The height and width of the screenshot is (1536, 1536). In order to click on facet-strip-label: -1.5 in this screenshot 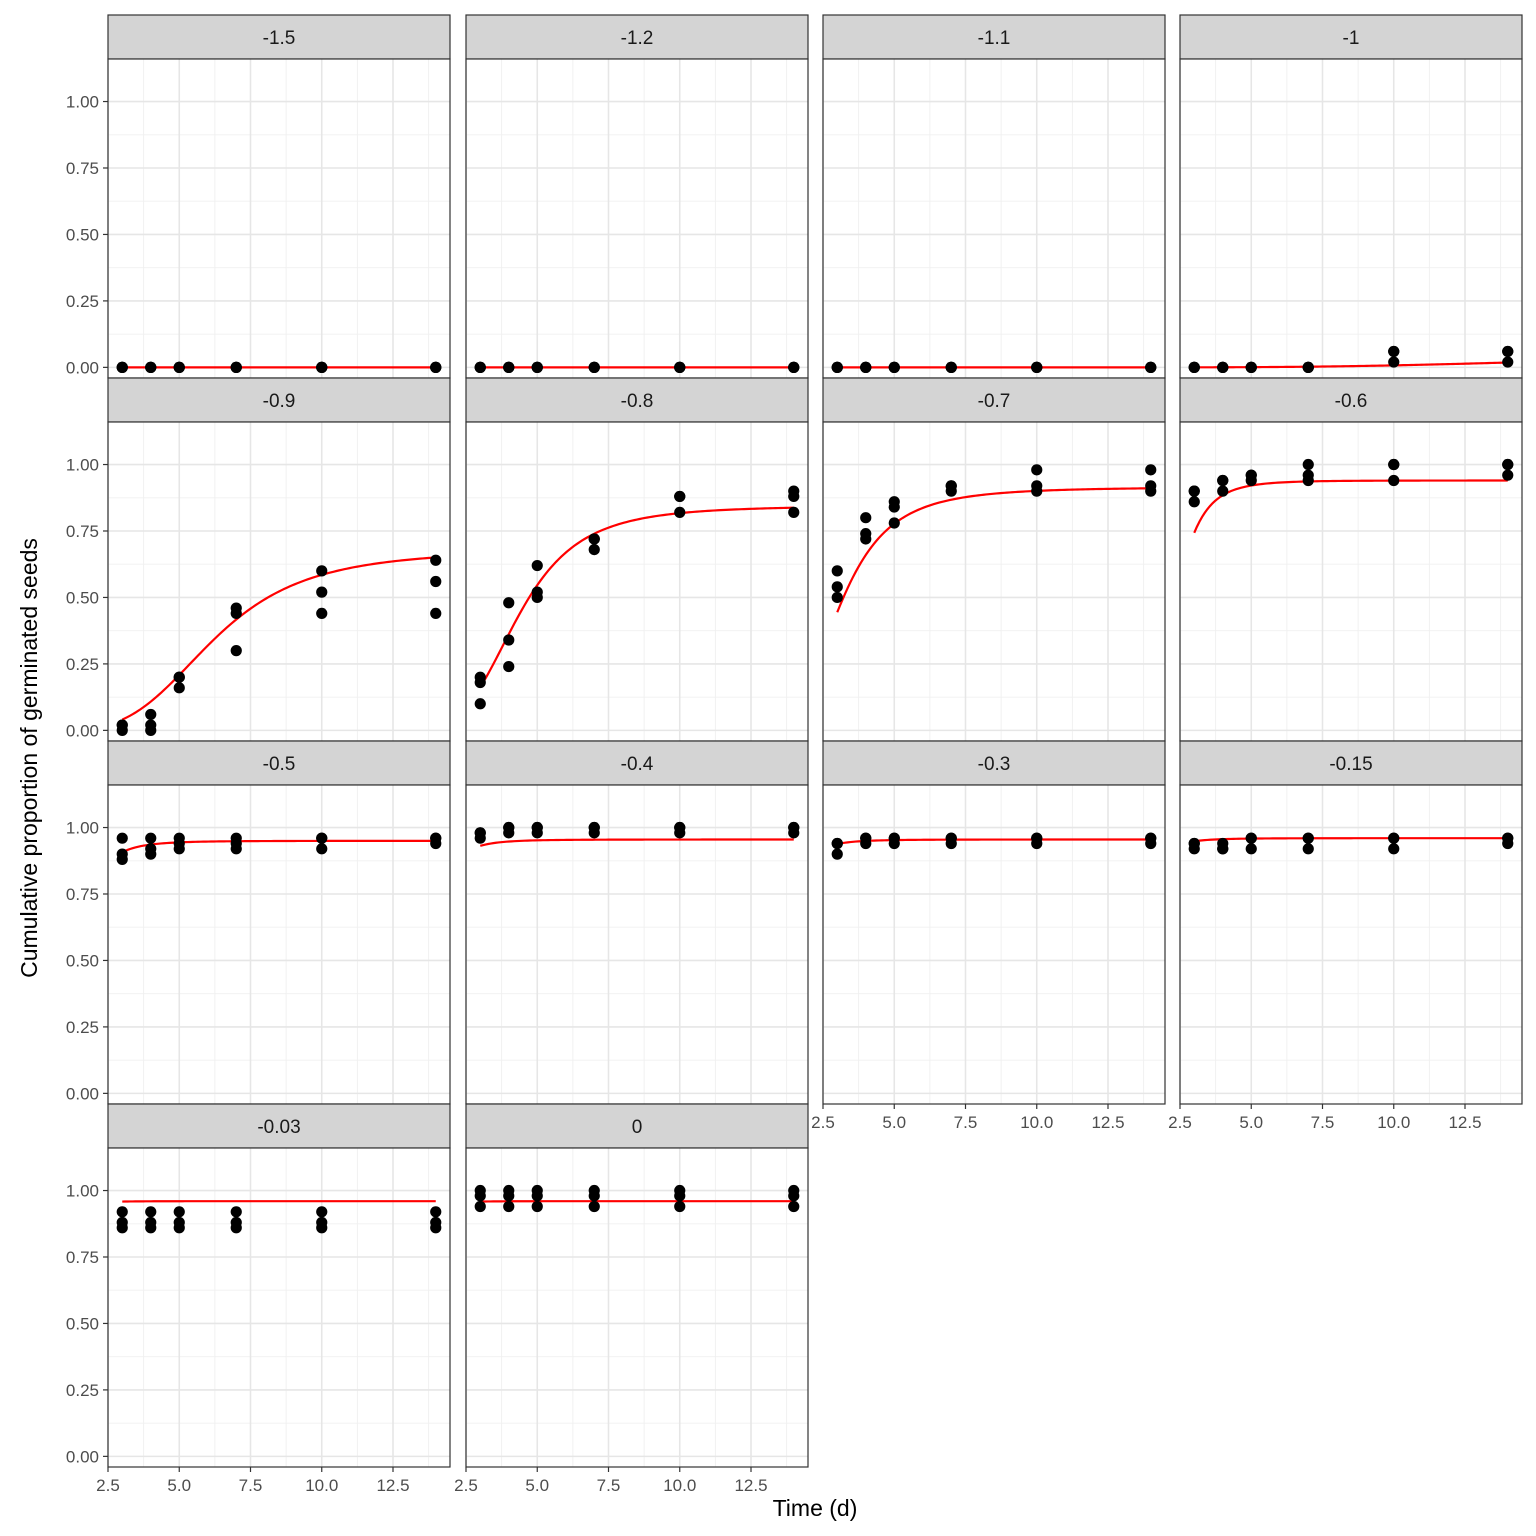, I will do `click(279, 38)`.